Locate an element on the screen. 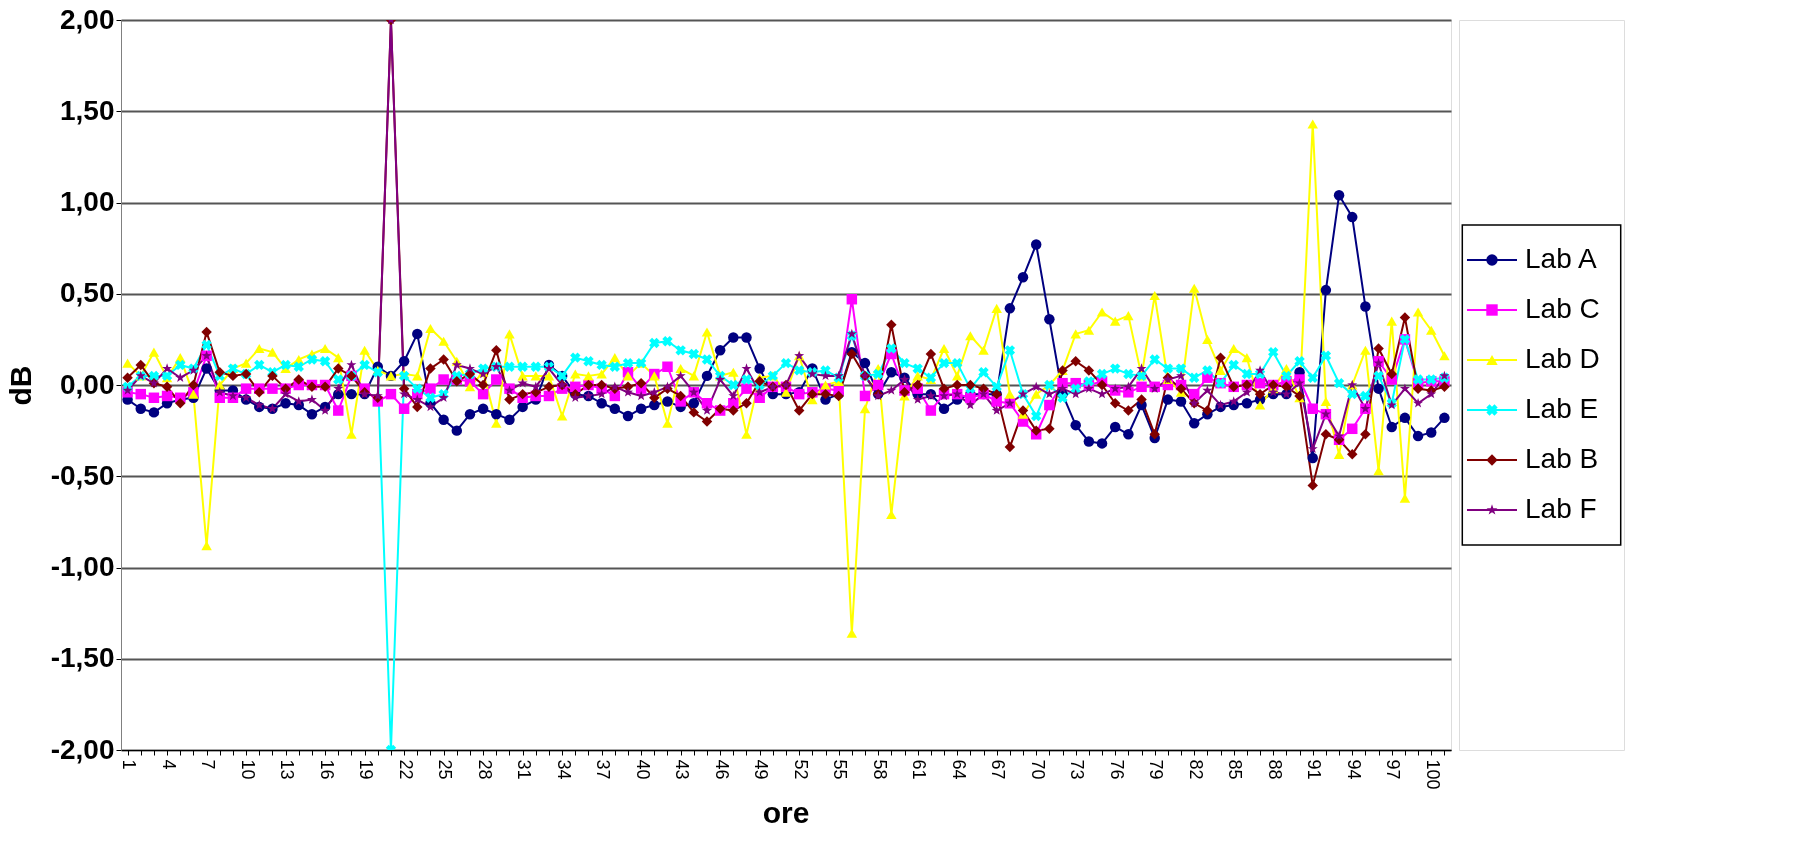  x-tick-label: 40 is located at coordinates (642, 769).